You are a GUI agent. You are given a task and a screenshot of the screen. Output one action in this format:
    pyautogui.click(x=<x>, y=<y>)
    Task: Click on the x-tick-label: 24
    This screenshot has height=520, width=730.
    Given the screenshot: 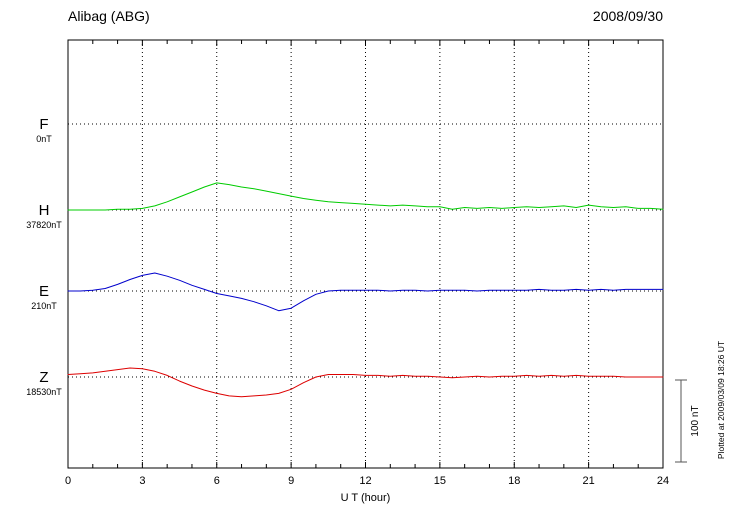 What is the action you would take?
    pyautogui.click(x=663, y=481)
    